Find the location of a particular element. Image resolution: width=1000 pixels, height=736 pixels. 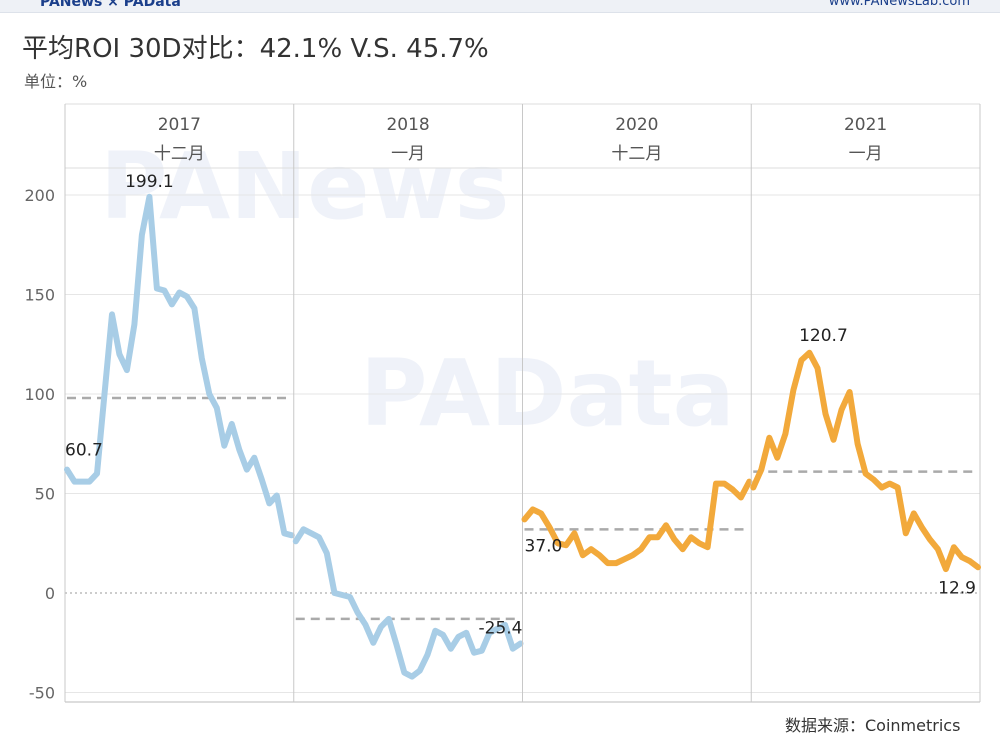

panel-year-label: 2021 is located at coordinates (865, 125).